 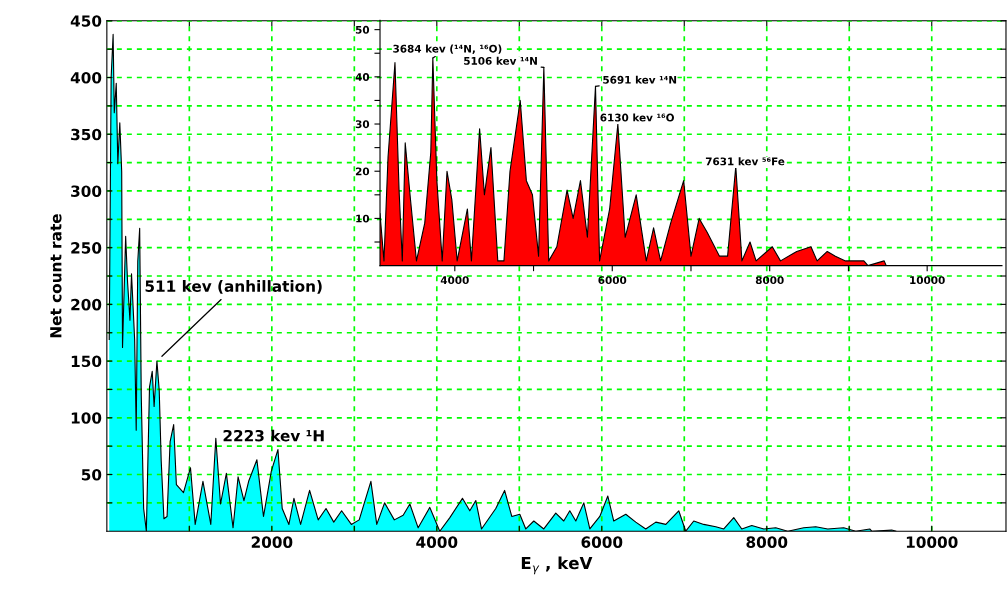 I want to click on y-tick-label: 100, so click(x=86, y=418).